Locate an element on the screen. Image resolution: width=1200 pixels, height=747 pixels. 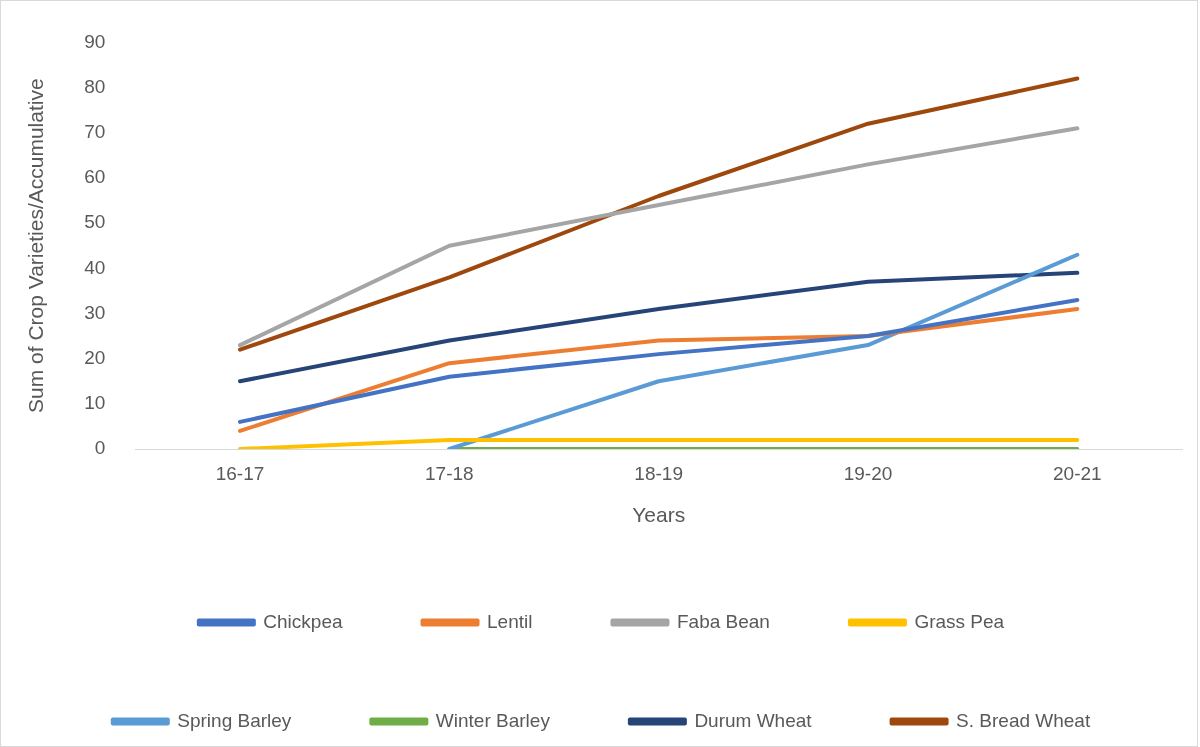
y-tick-label: 70 is located at coordinates (95, 131).